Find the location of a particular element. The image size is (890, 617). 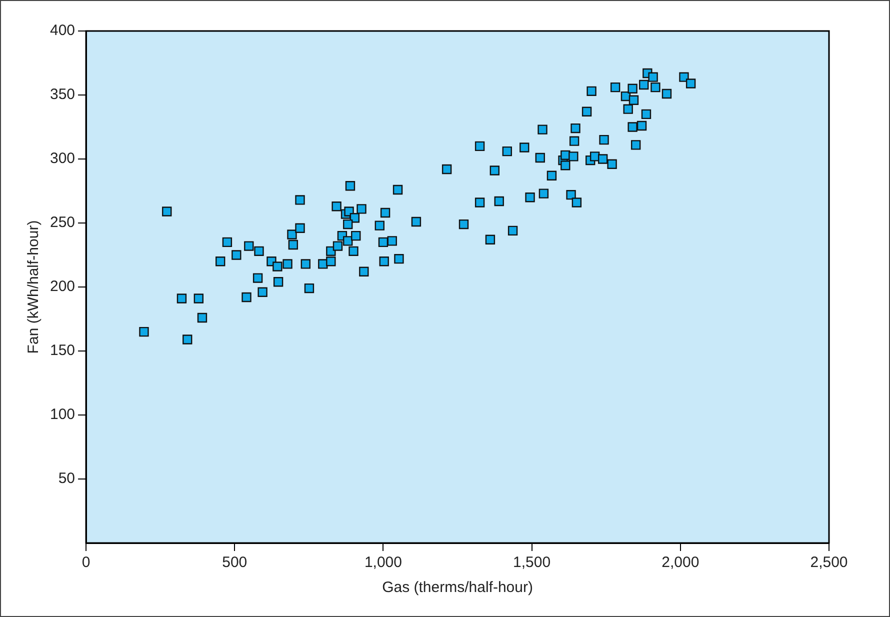

y-tick-label: 250 is located at coordinates (63, 223).